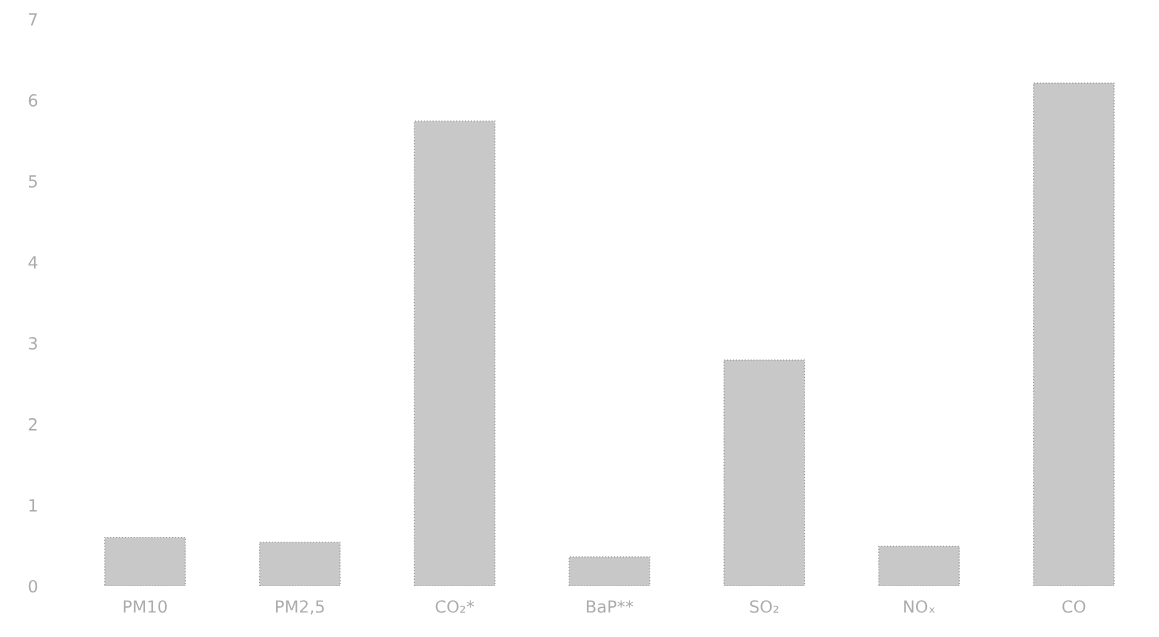 Image resolution: width=1159 pixels, height=637 pixels. I want to click on x-tick-label: PM10, so click(145, 606).